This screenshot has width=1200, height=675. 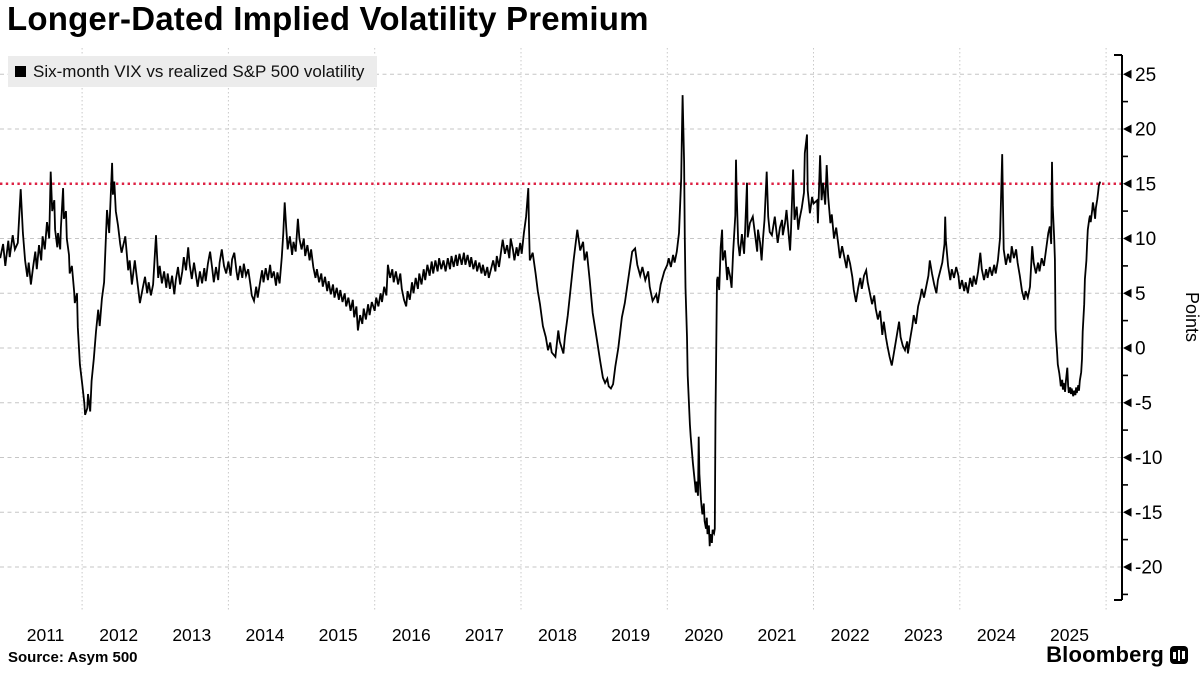 I want to click on x-tick-label: 2016, so click(x=411, y=635).